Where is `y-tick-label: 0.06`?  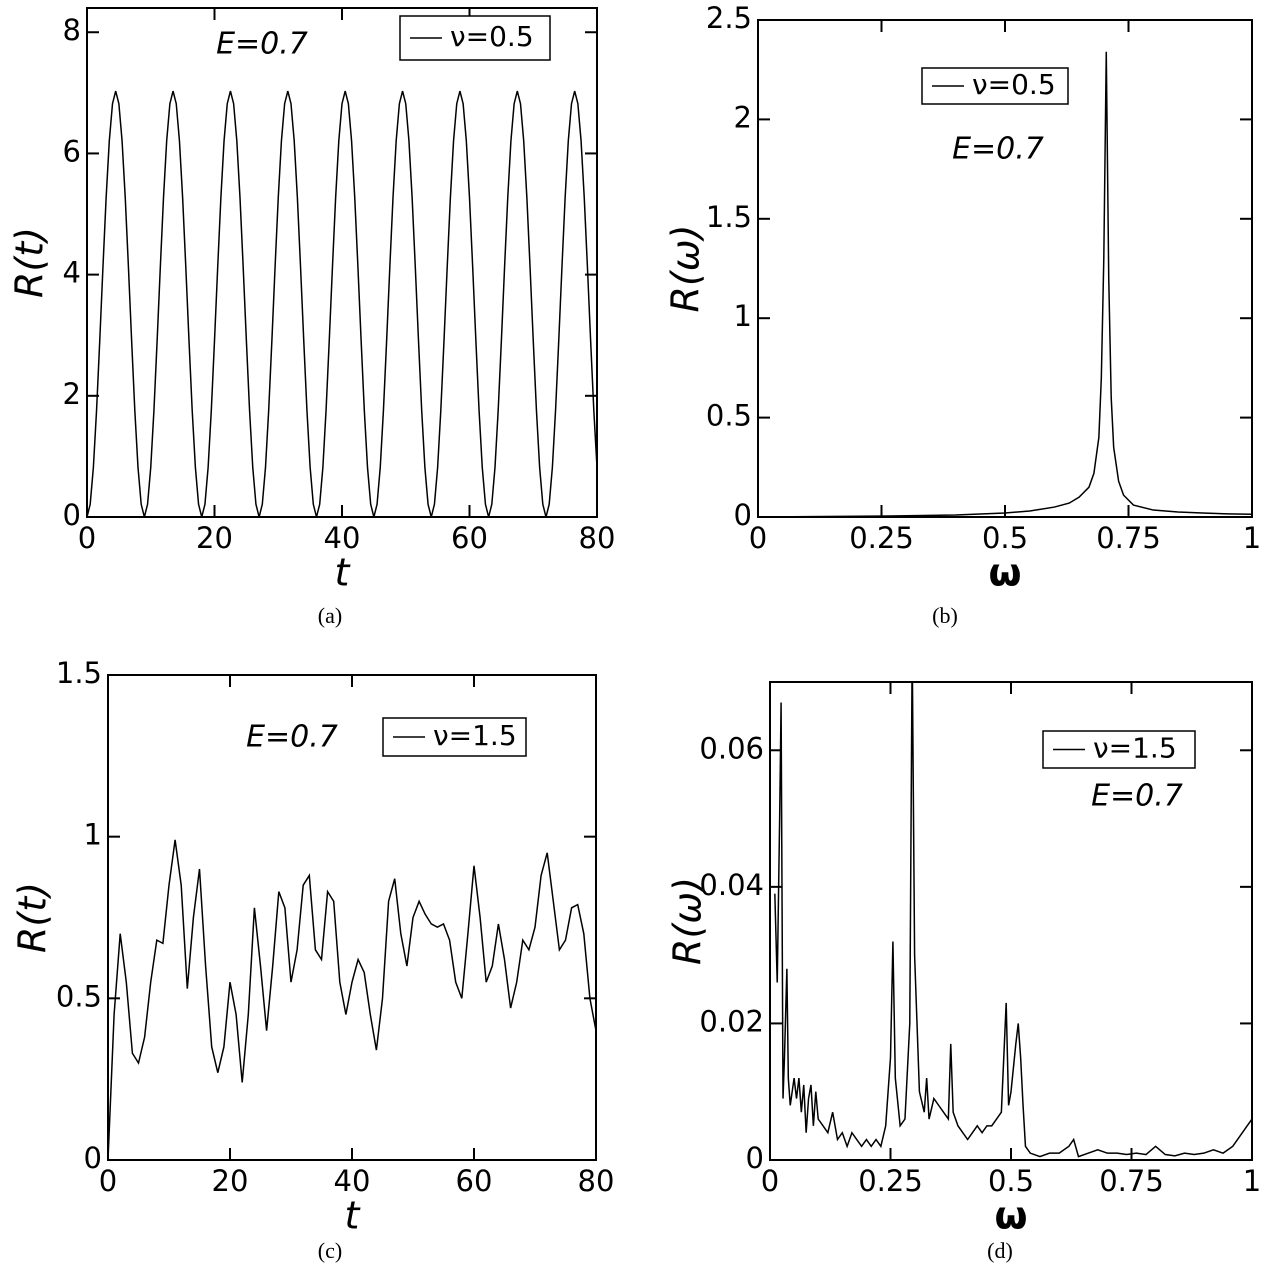
y-tick-label: 0.06 is located at coordinates (731, 748).